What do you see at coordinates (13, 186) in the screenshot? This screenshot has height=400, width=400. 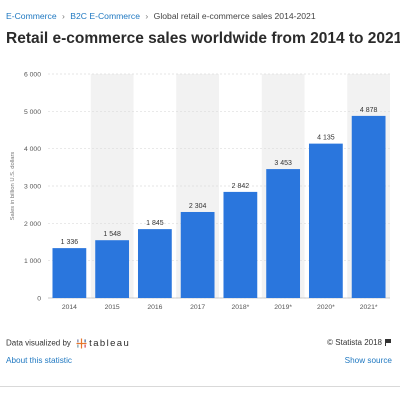 I see `y-axis-title: Sales in billion U.S. dollars` at bounding box center [13, 186].